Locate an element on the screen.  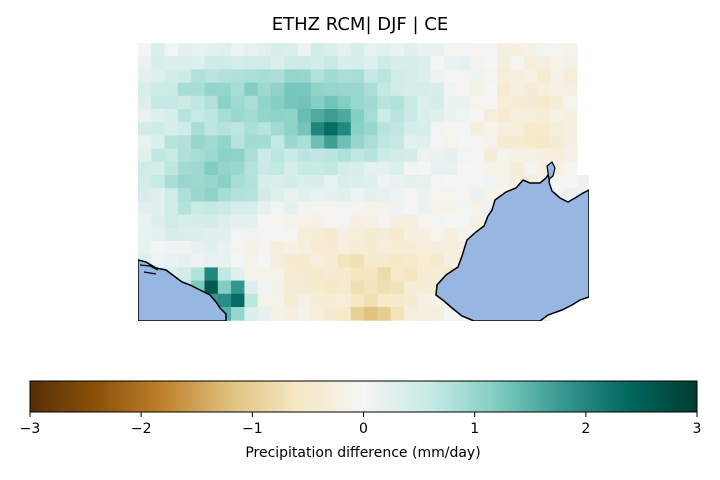
colorbar-tick-label: −2 is located at coordinates (141, 429).